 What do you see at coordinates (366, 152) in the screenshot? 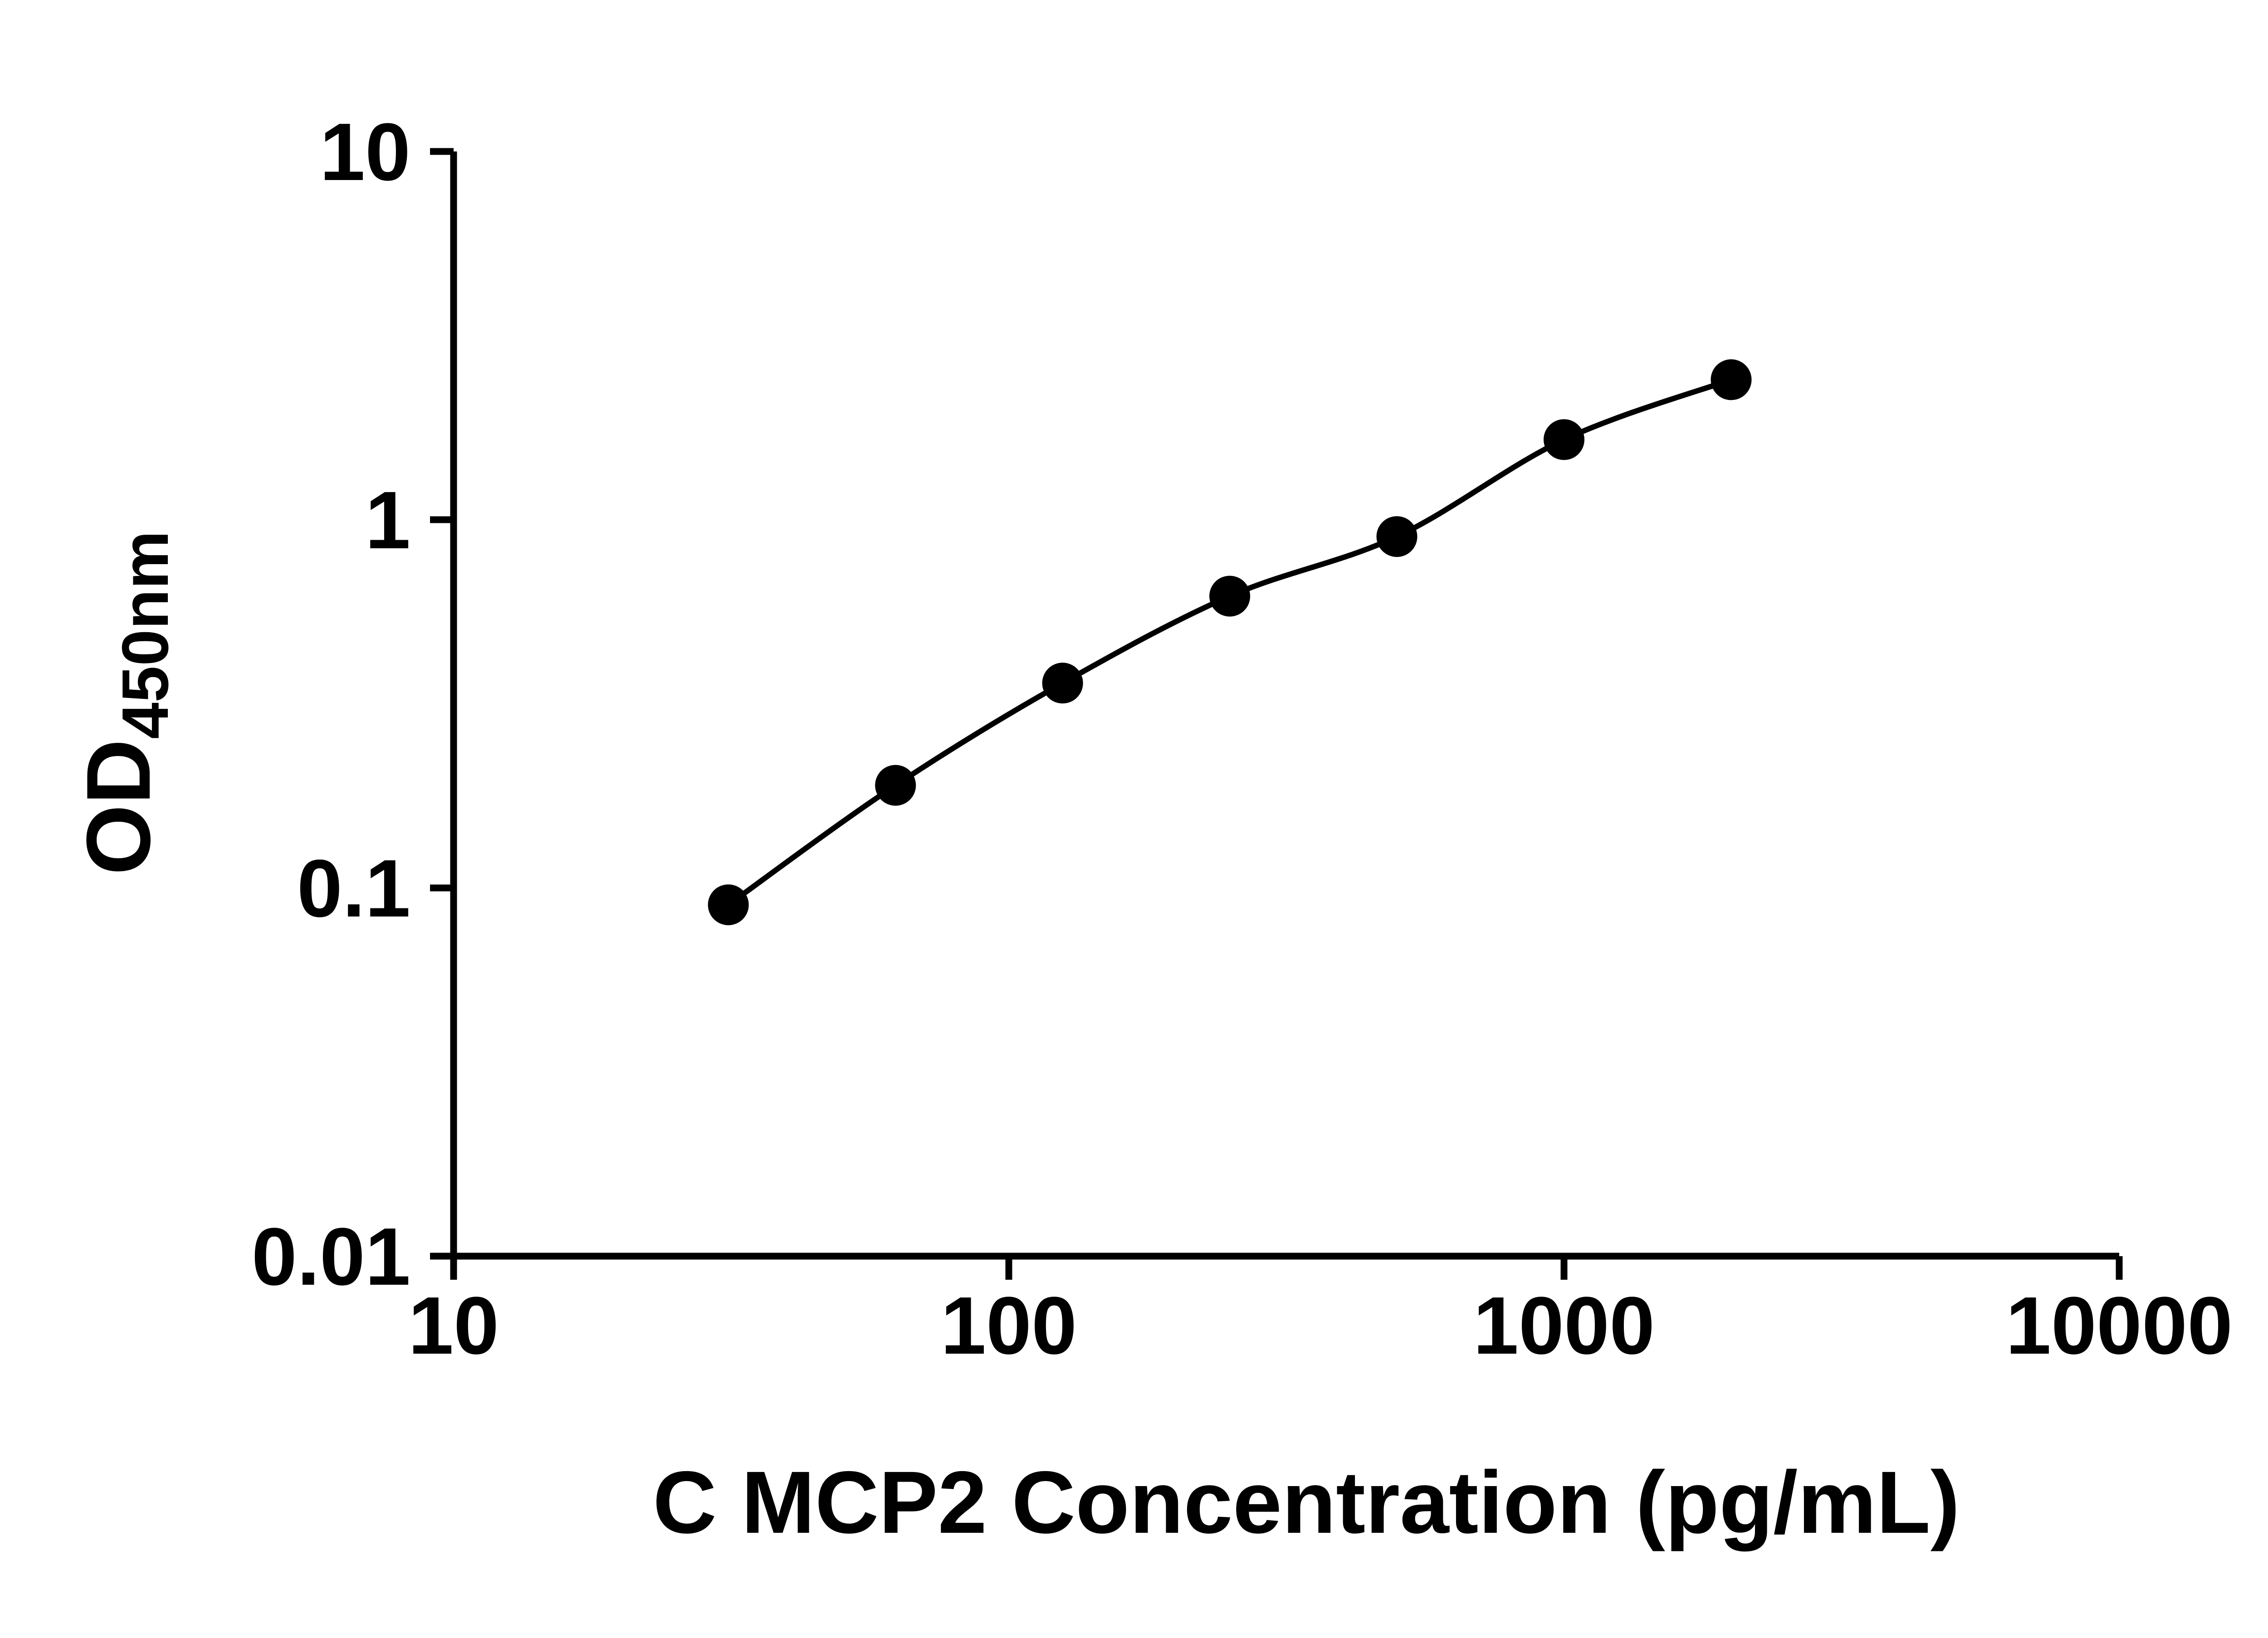
I see `y-tick-label: 10` at bounding box center [366, 152].